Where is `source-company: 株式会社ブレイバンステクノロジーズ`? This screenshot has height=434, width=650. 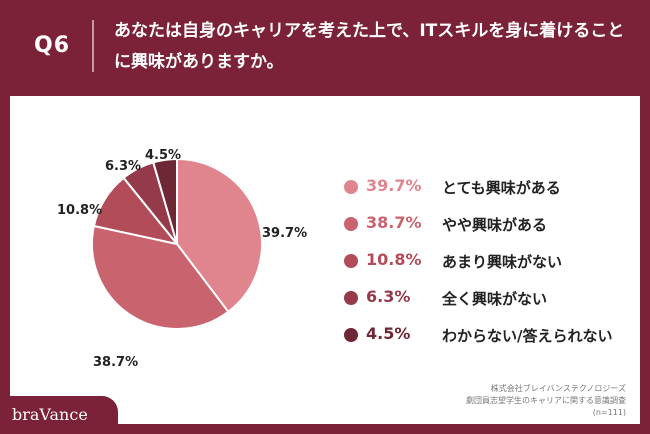 source-company: 株式会社ブレイバンステクノロジーズ is located at coordinates (558, 388).